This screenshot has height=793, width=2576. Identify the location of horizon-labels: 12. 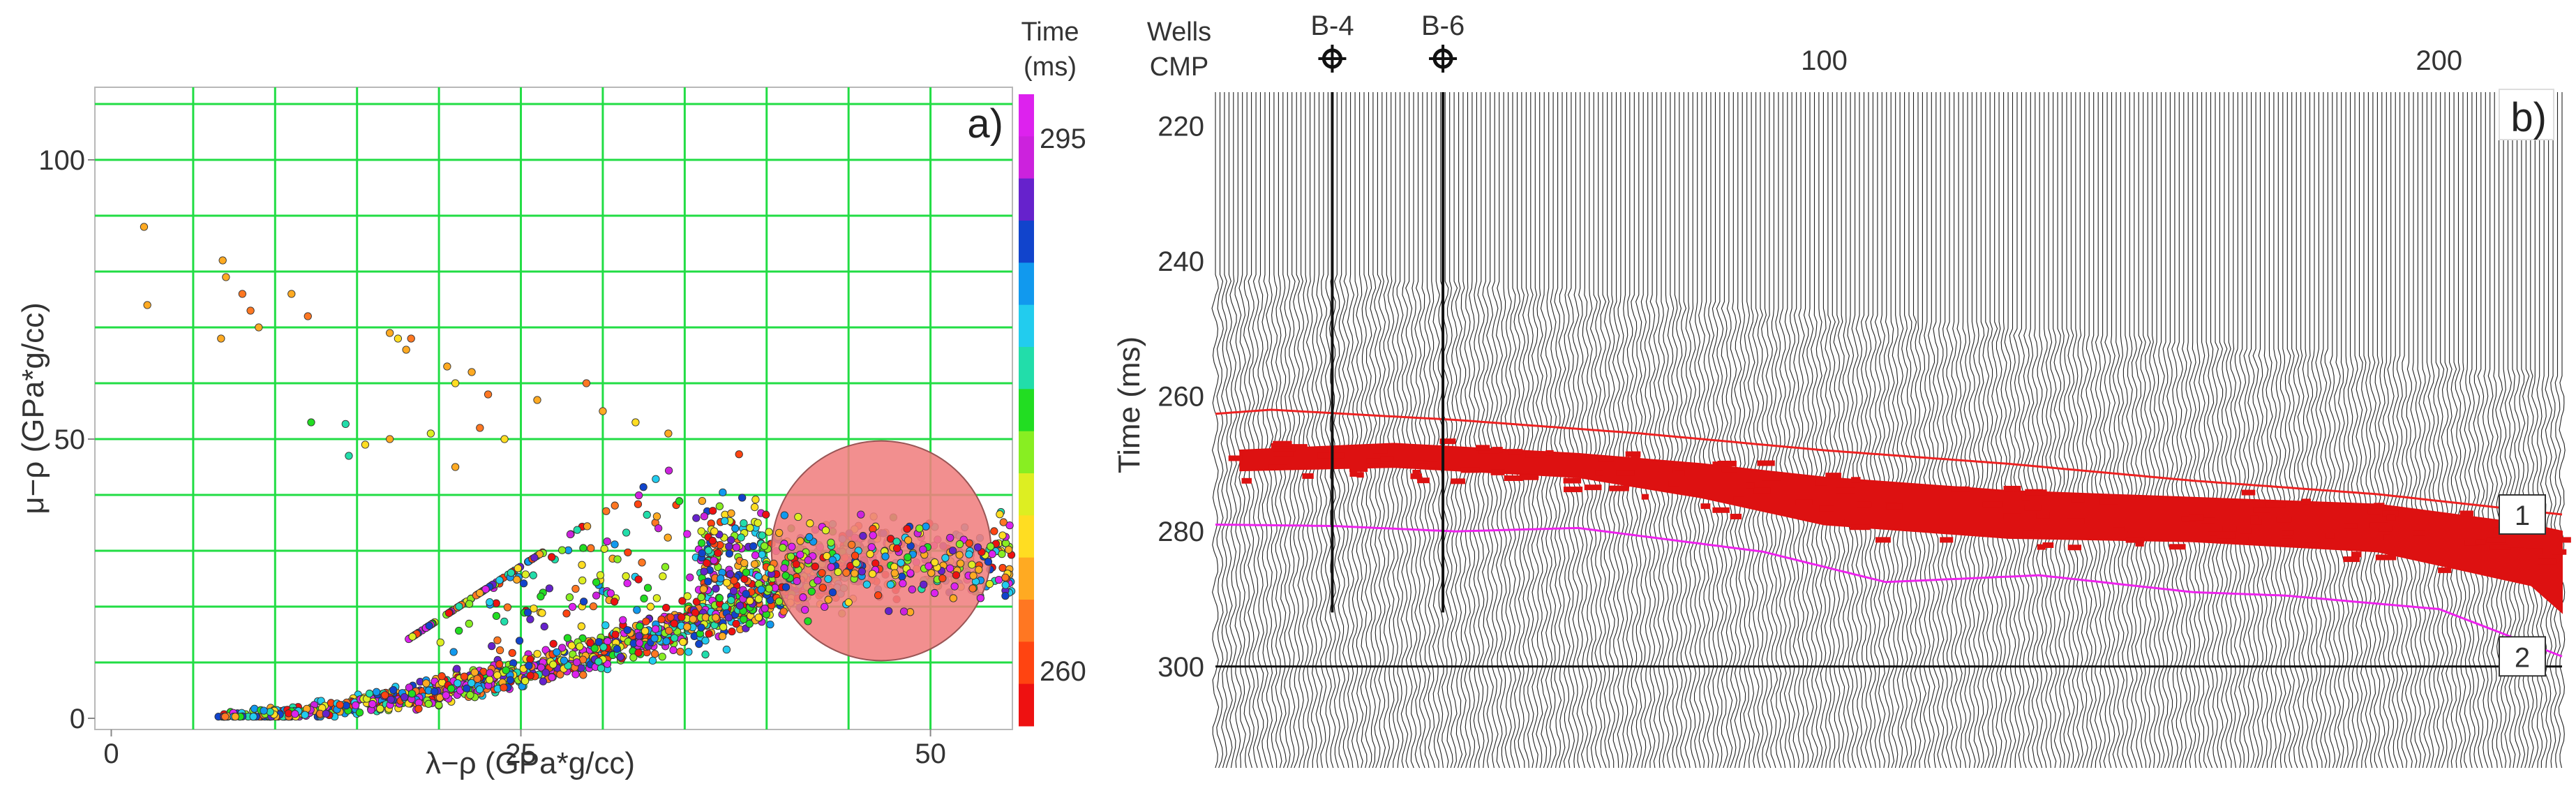
(2522, 585).